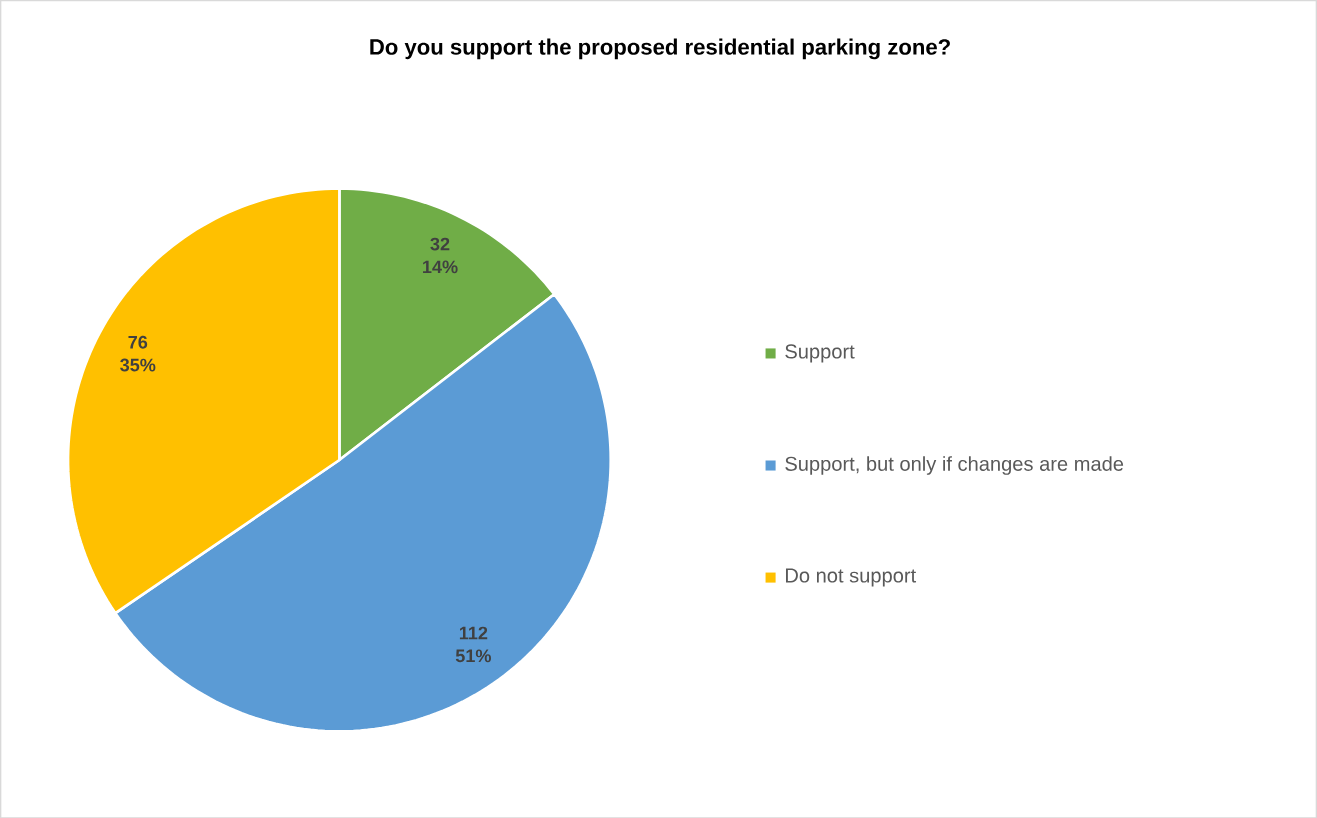 The height and width of the screenshot is (818, 1317). What do you see at coordinates (440, 255) in the screenshot?
I see `data-label: 32 14%` at bounding box center [440, 255].